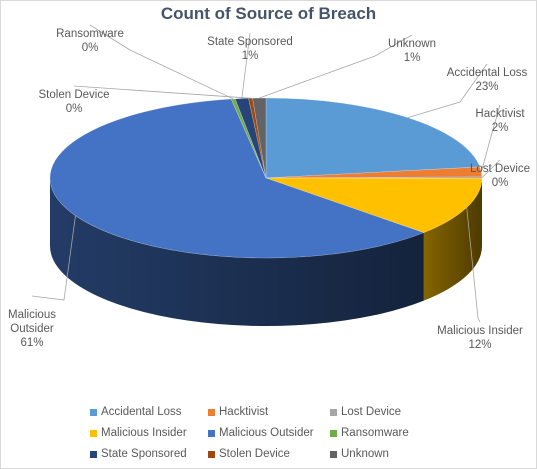 This screenshot has width=537, height=469. I want to click on legend-label: Malicious Outsider, so click(266, 433).